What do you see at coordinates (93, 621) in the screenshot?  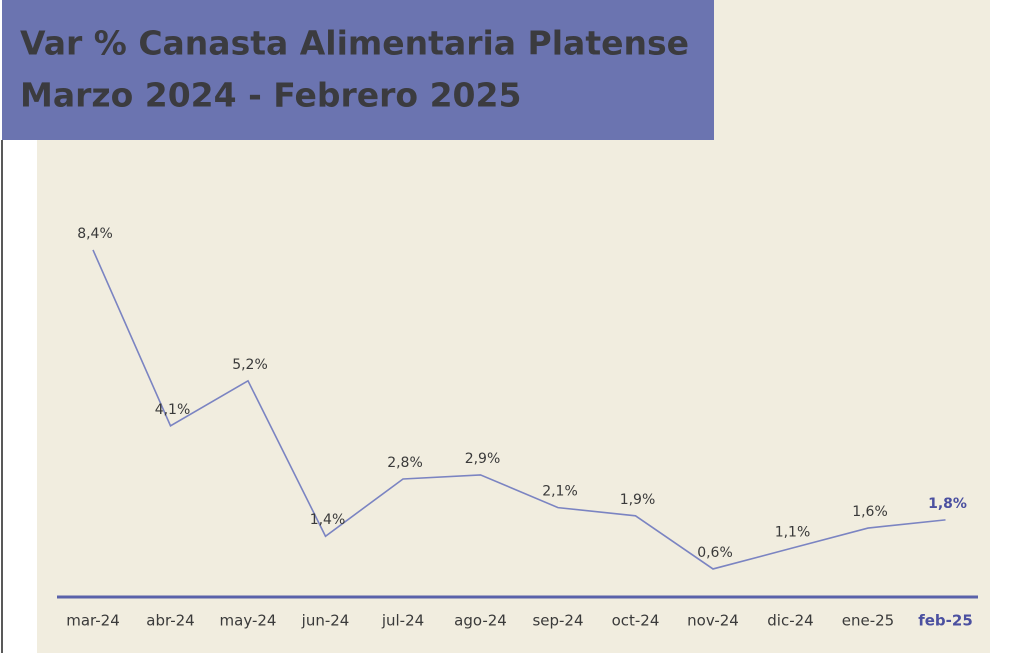 I see `x-tick-label: mar-24` at bounding box center [93, 621].